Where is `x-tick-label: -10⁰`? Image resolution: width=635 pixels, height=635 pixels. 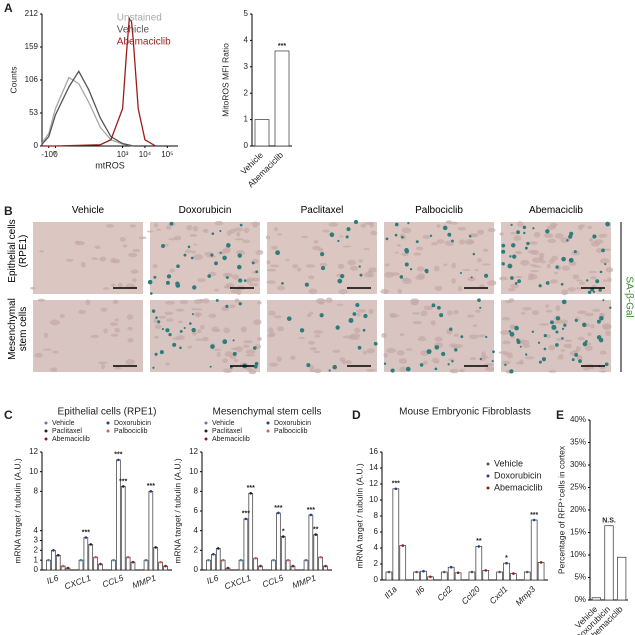
x-tick-label: -10⁰ is located at coordinates (48, 154).